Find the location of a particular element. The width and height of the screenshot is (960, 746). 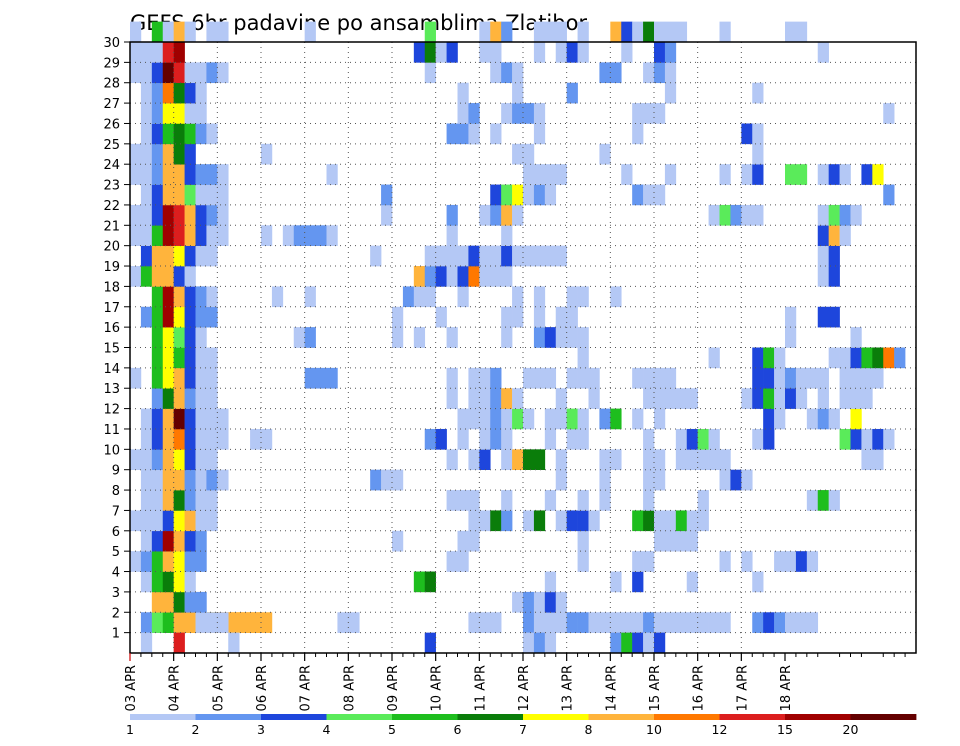

y-tick-label: 23 is located at coordinates (111, 186).